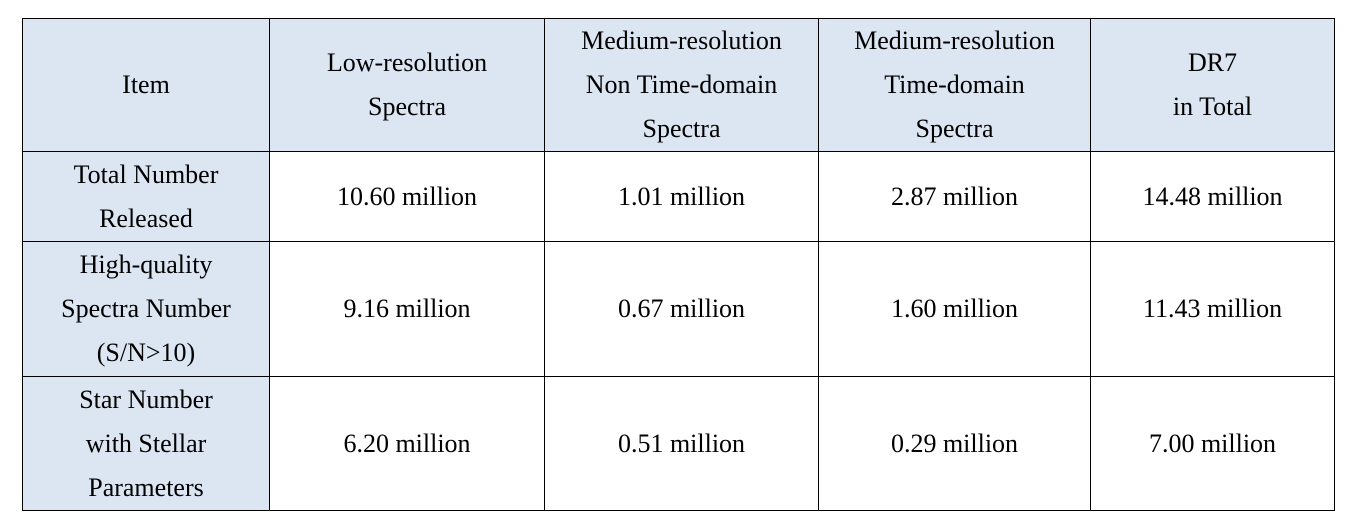  I want to click on cell-line: (S/N>10), so click(146, 352).